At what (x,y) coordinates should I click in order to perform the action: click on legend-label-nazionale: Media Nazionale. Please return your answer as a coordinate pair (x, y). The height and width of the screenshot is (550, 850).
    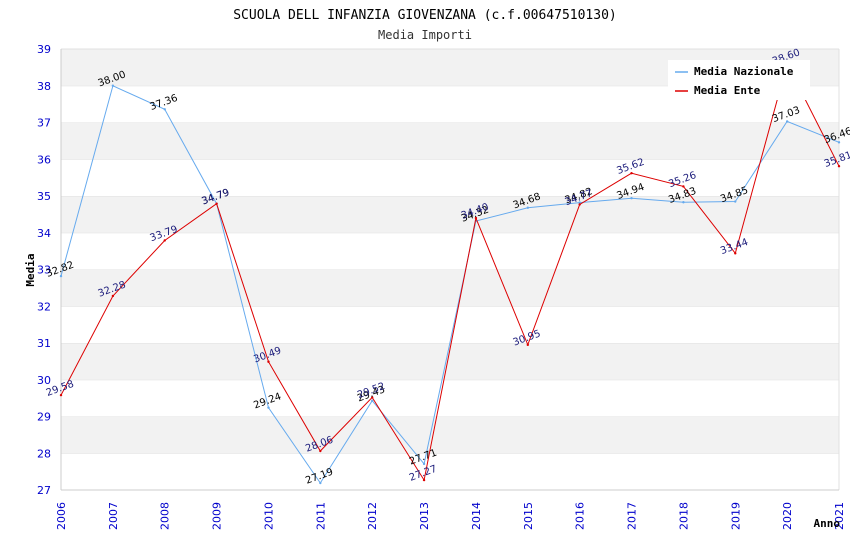
    Looking at the image, I should click on (744, 71).